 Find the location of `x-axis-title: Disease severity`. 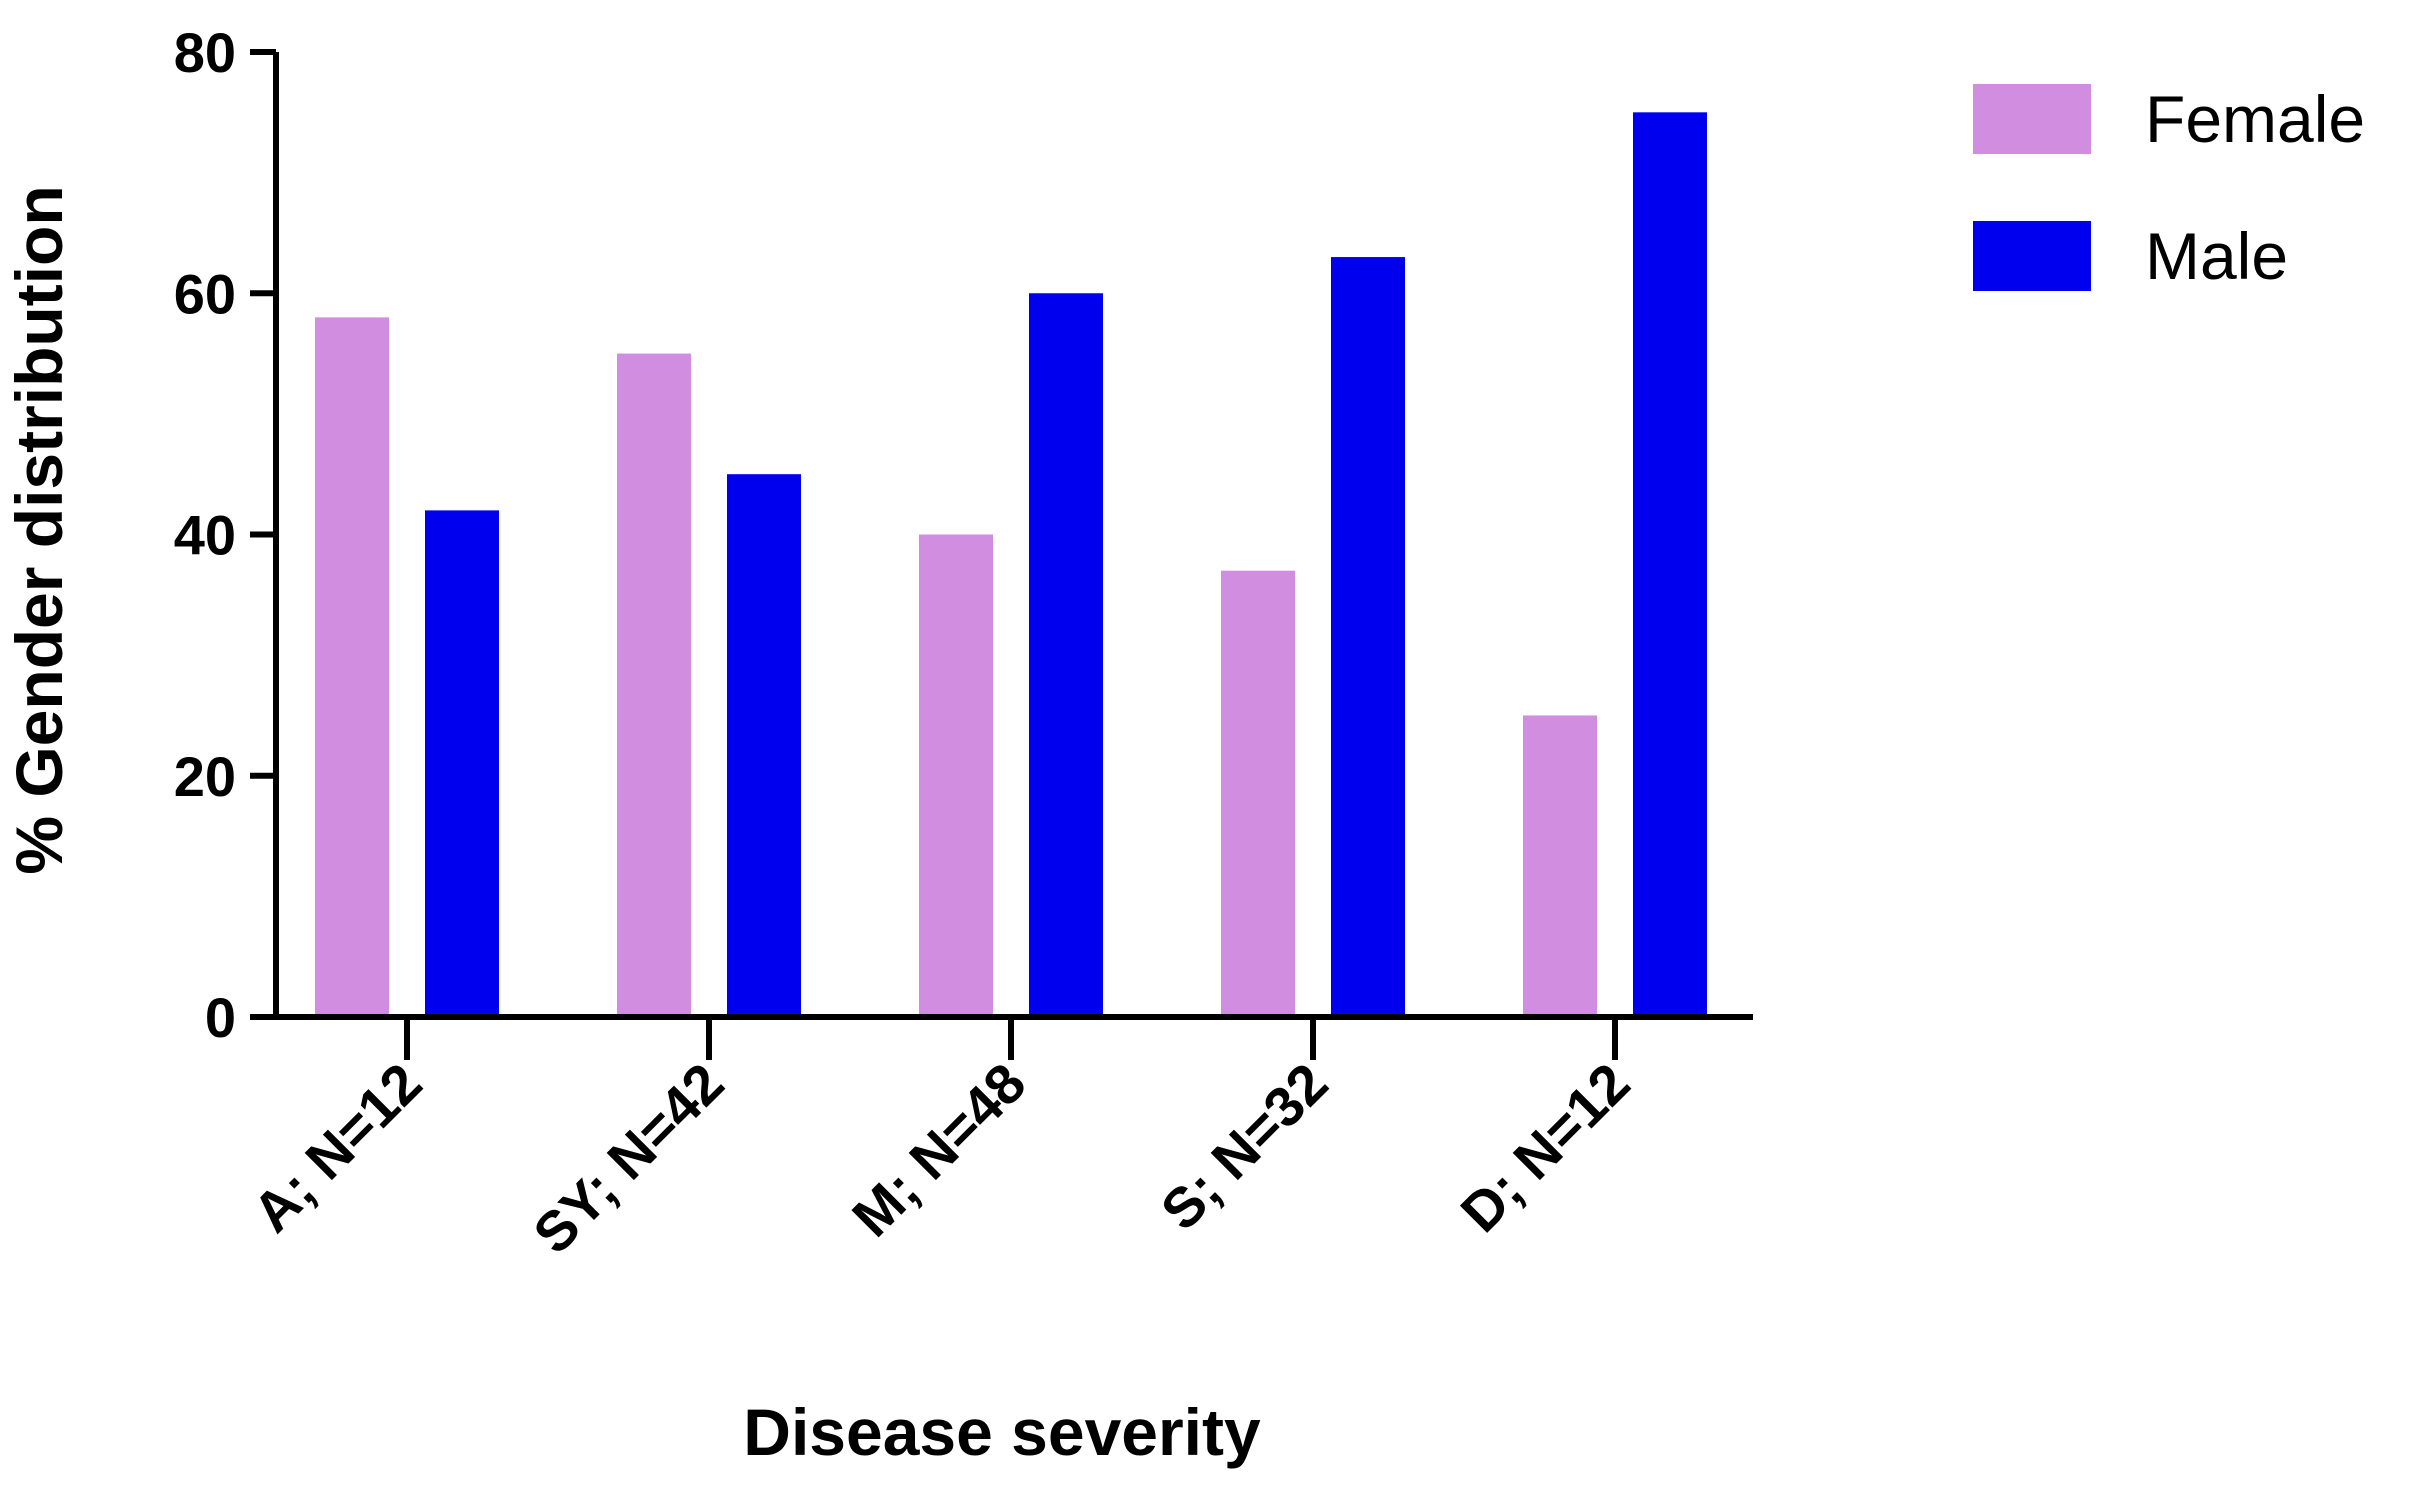

x-axis-title: Disease severity is located at coordinates (1002, 1432).